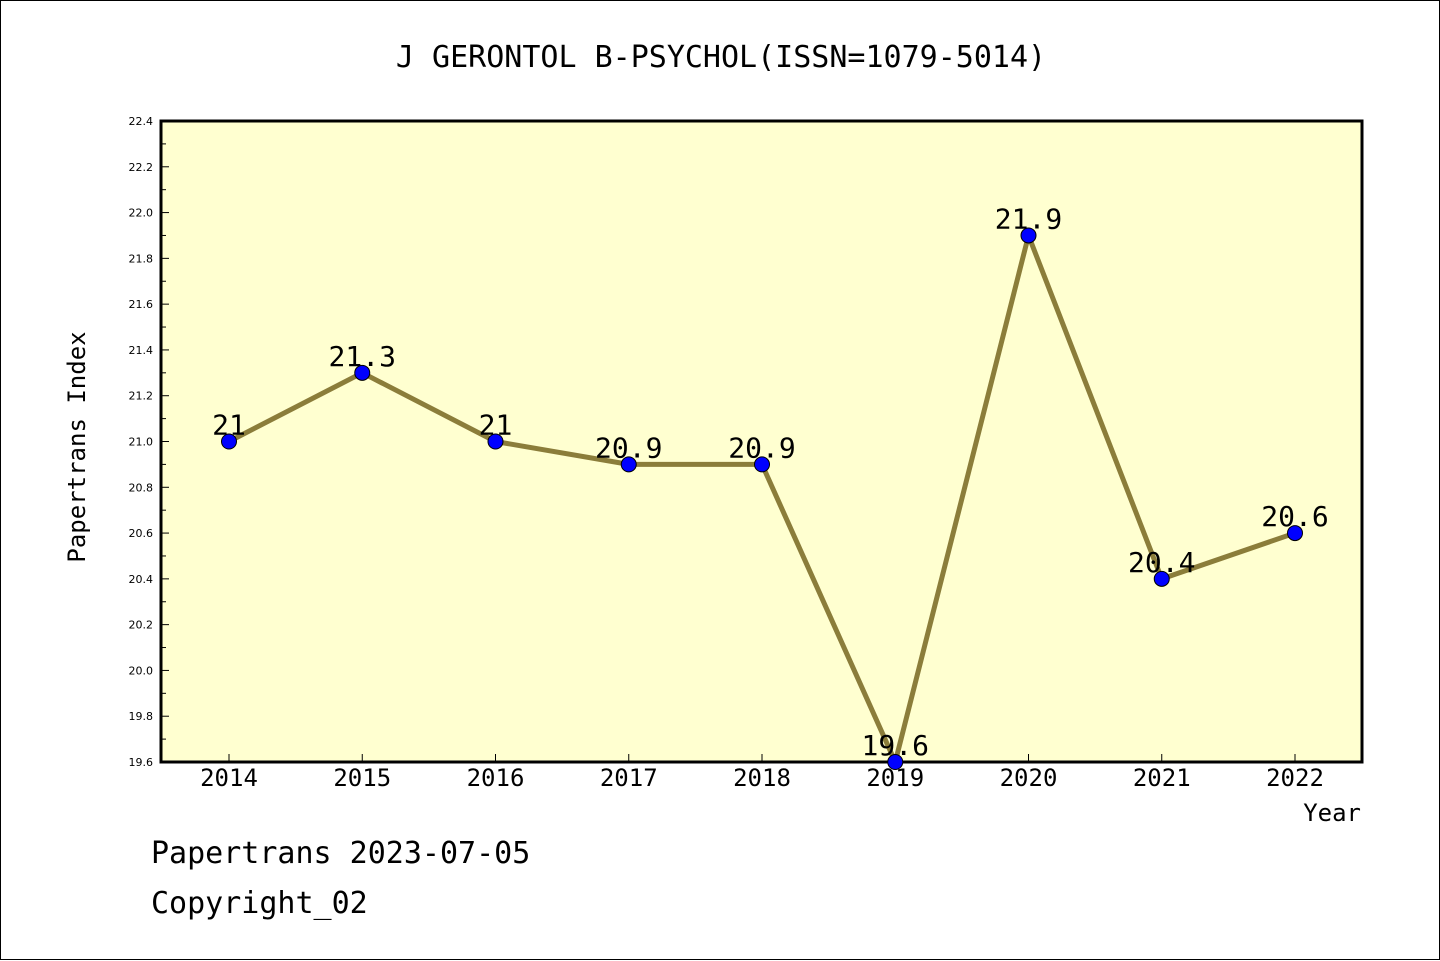  What do you see at coordinates (362, 778) in the screenshot?
I see `x-tick-label: 2015` at bounding box center [362, 778].